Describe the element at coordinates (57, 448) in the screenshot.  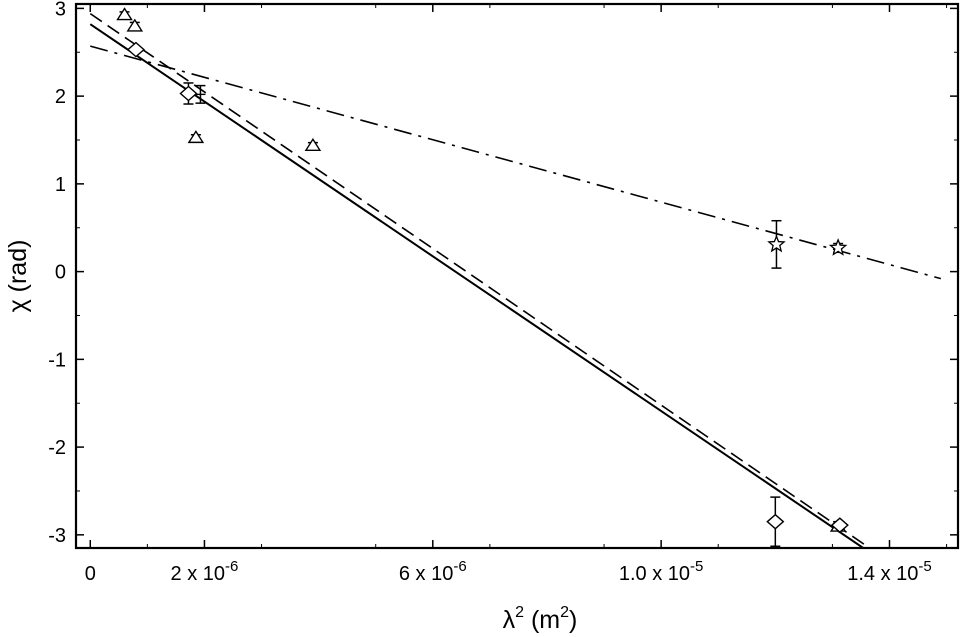
I see `y-tick-label: -2` at that location.